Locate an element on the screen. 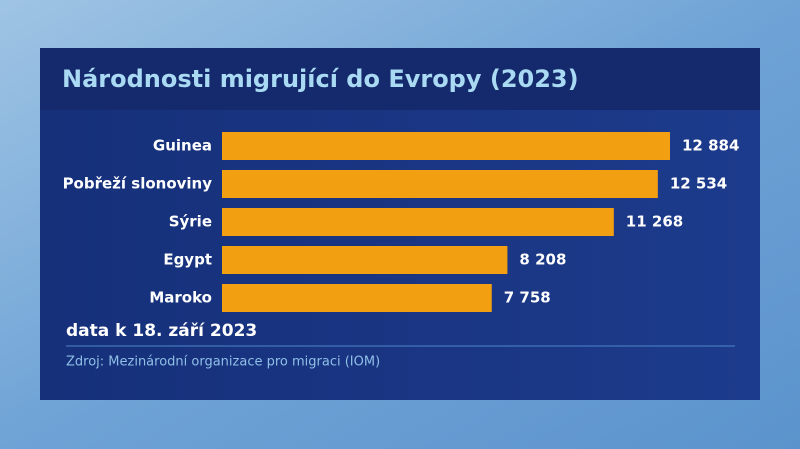  category-label: Sýrie is located at coordinates (190, 222).